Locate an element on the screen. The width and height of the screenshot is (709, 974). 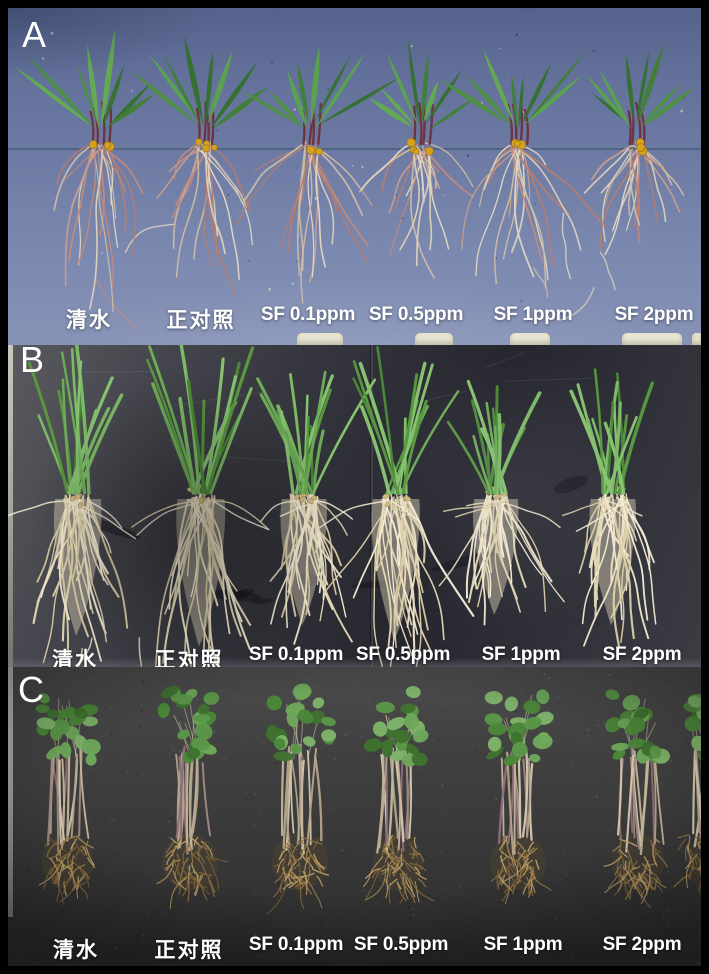
panel-letter-a: A is located at coordinates (34, 34).